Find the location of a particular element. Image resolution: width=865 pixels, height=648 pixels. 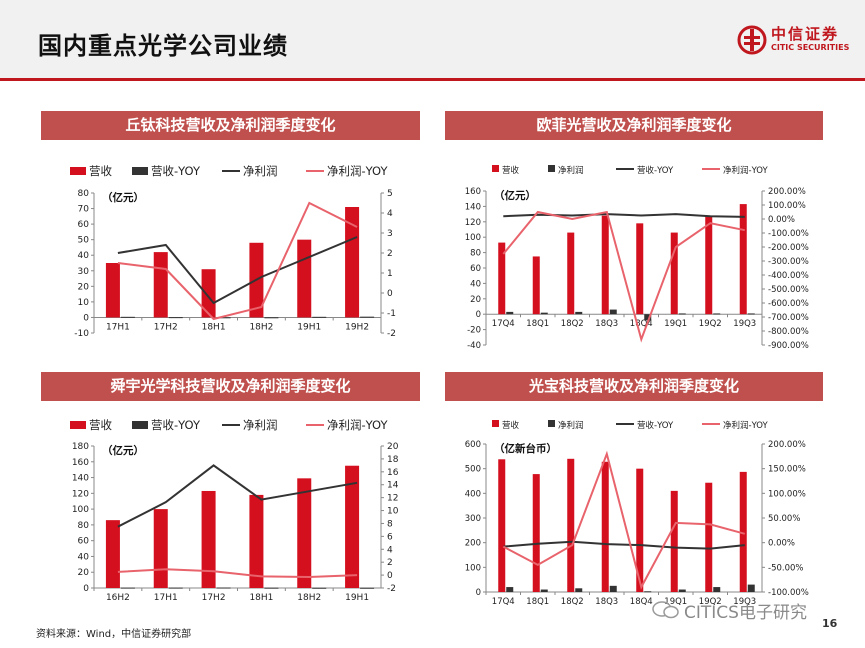

x-tick-label: 19Q3 is located at coordinates (744, 324).